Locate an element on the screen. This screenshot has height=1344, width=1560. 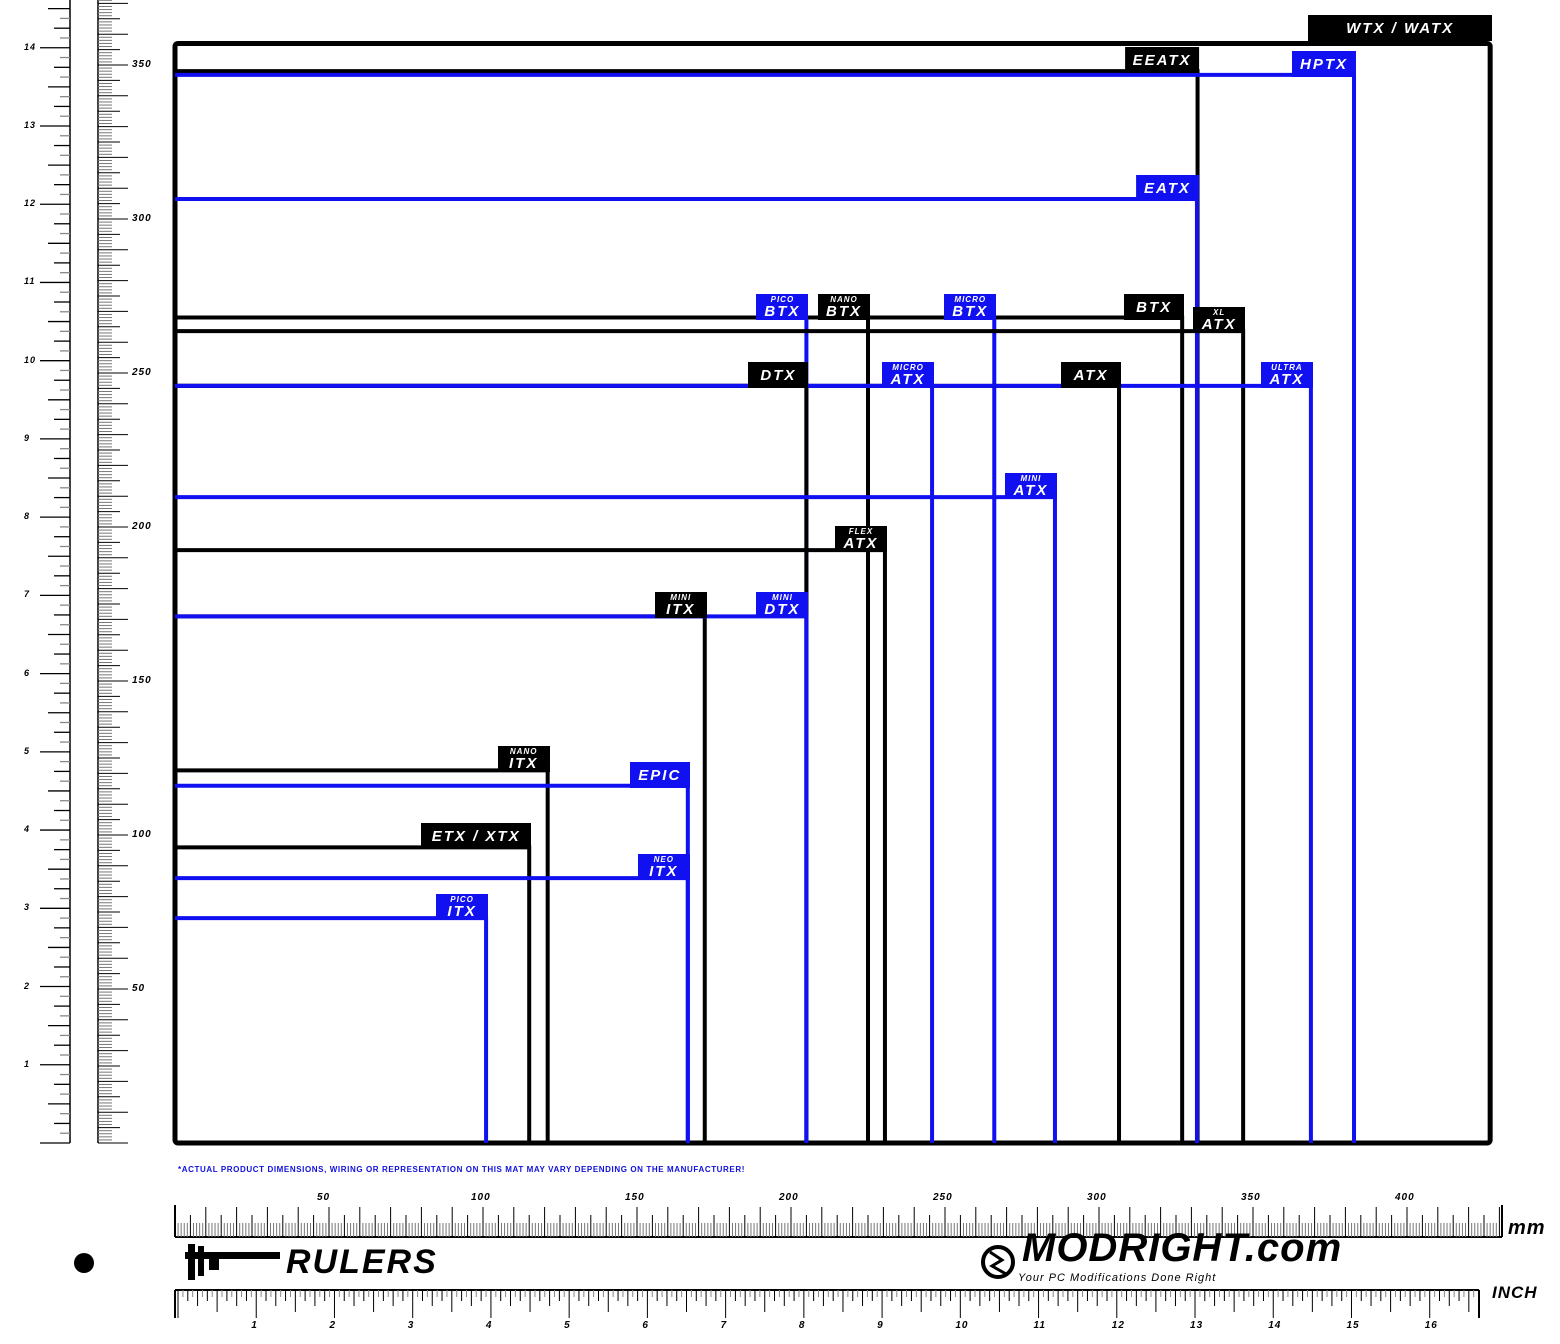
mm-label: 300 is located at coordinates (1097, 1197).